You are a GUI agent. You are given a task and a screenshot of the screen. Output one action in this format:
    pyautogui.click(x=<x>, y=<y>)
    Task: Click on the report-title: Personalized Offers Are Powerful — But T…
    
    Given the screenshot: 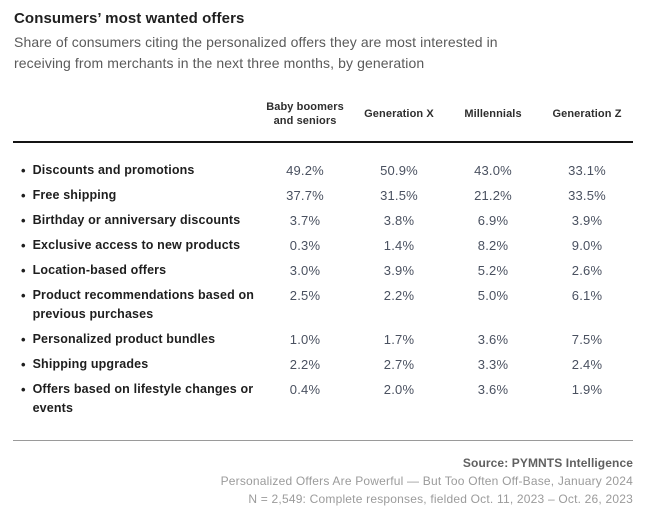 What is the action you would take?
    pyautogui.click(x=426, y=481)
    